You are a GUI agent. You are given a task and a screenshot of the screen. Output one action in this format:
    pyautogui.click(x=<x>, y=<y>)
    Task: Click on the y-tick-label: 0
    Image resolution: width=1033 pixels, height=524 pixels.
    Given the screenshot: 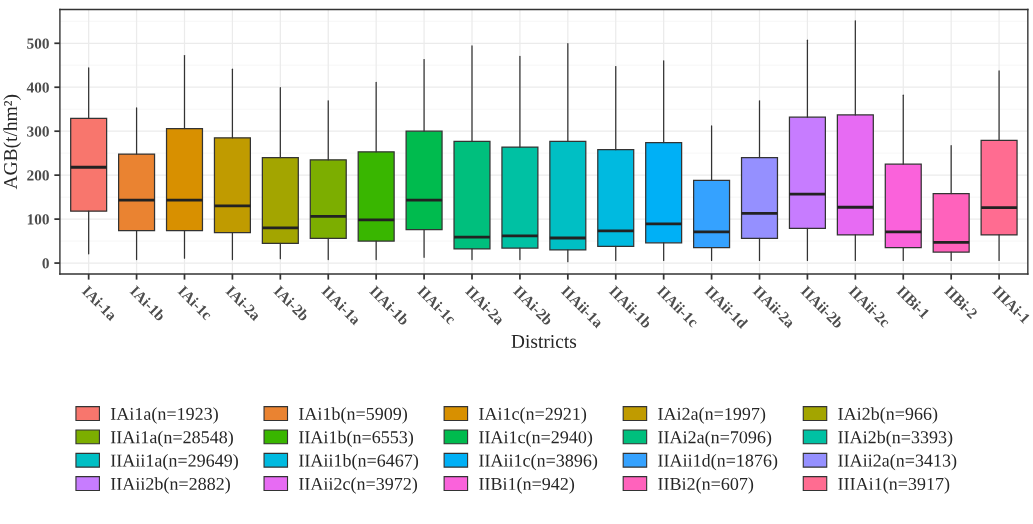 What is the action you would take?
    pyautogui.click(x=45, y=263)
    